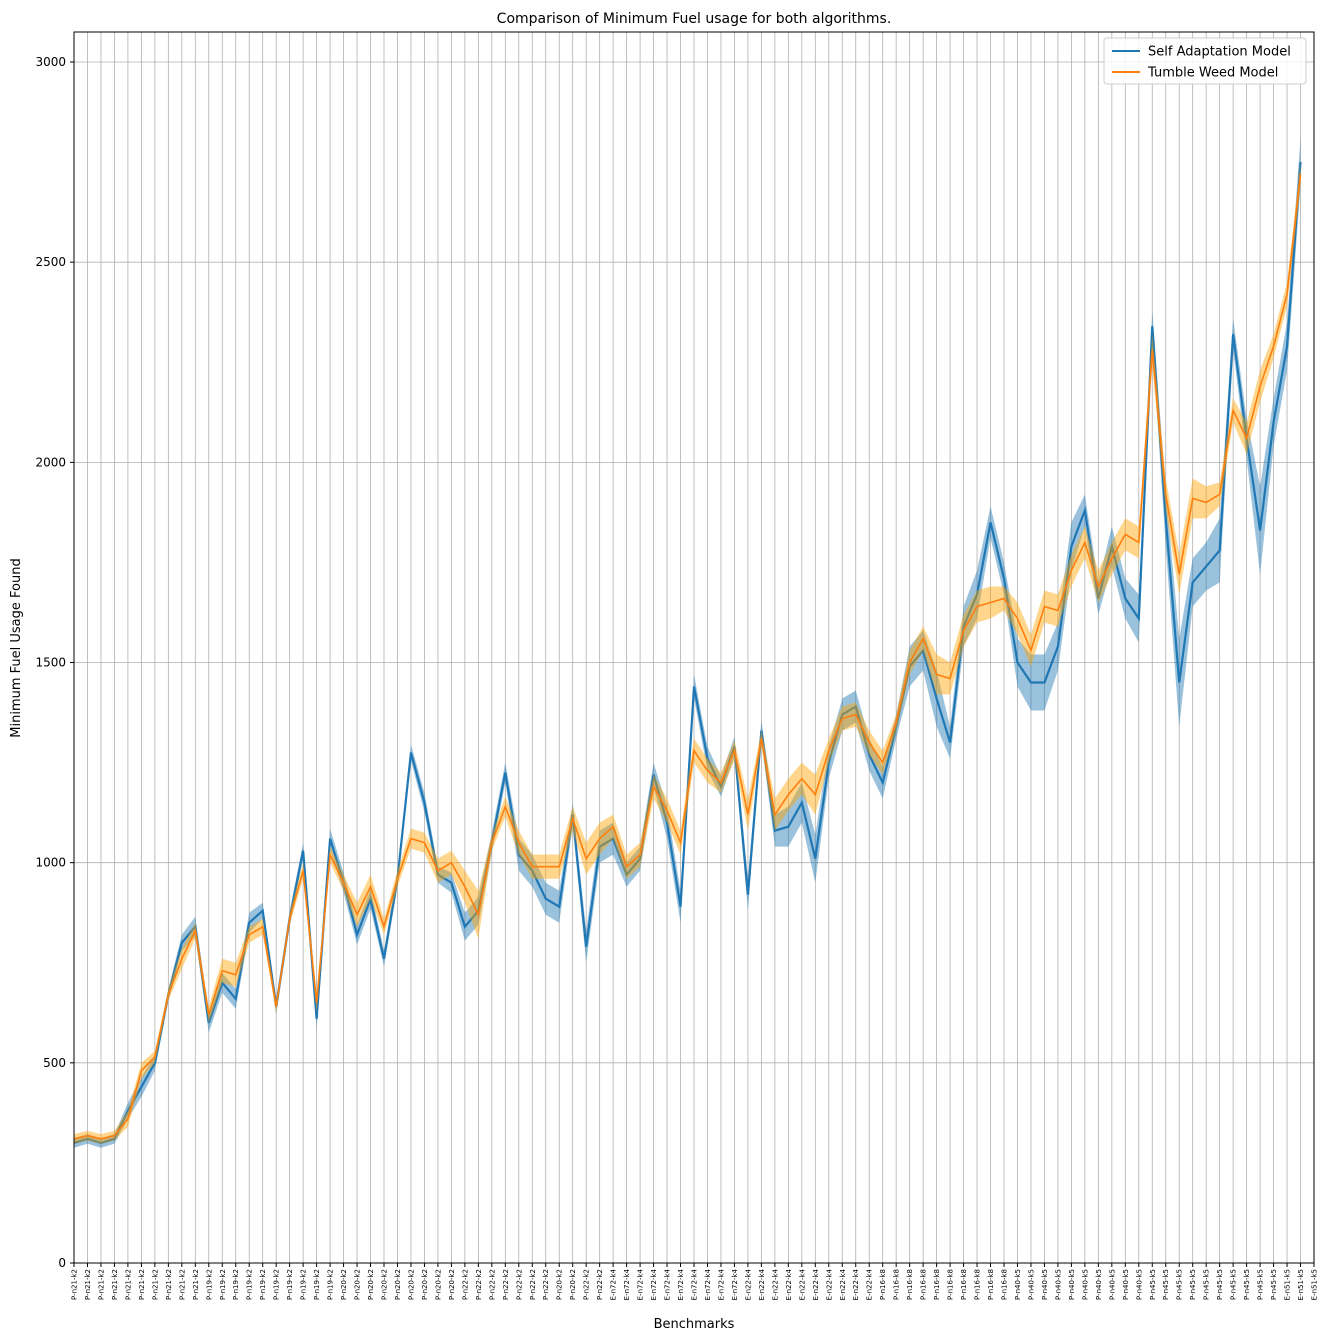 The width and height of the screenshot is (1328, 1344). I want to click on legend-label: Tumble Weed Model, so click(1212, 73).